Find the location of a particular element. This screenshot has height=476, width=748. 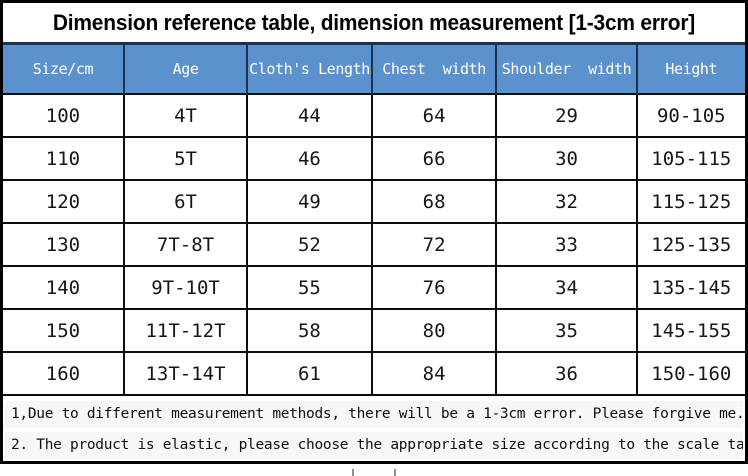

table-cell: 30 is located at coordinates (566, 158).